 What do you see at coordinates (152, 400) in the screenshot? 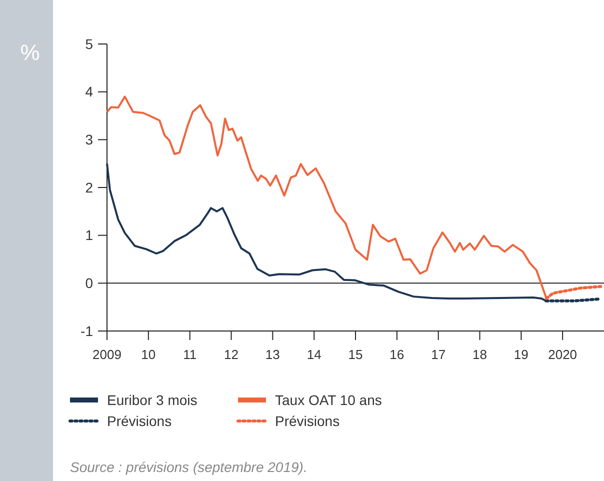
I see `legend-label: Euribor 3 mois` at bounding box center [152, 400].